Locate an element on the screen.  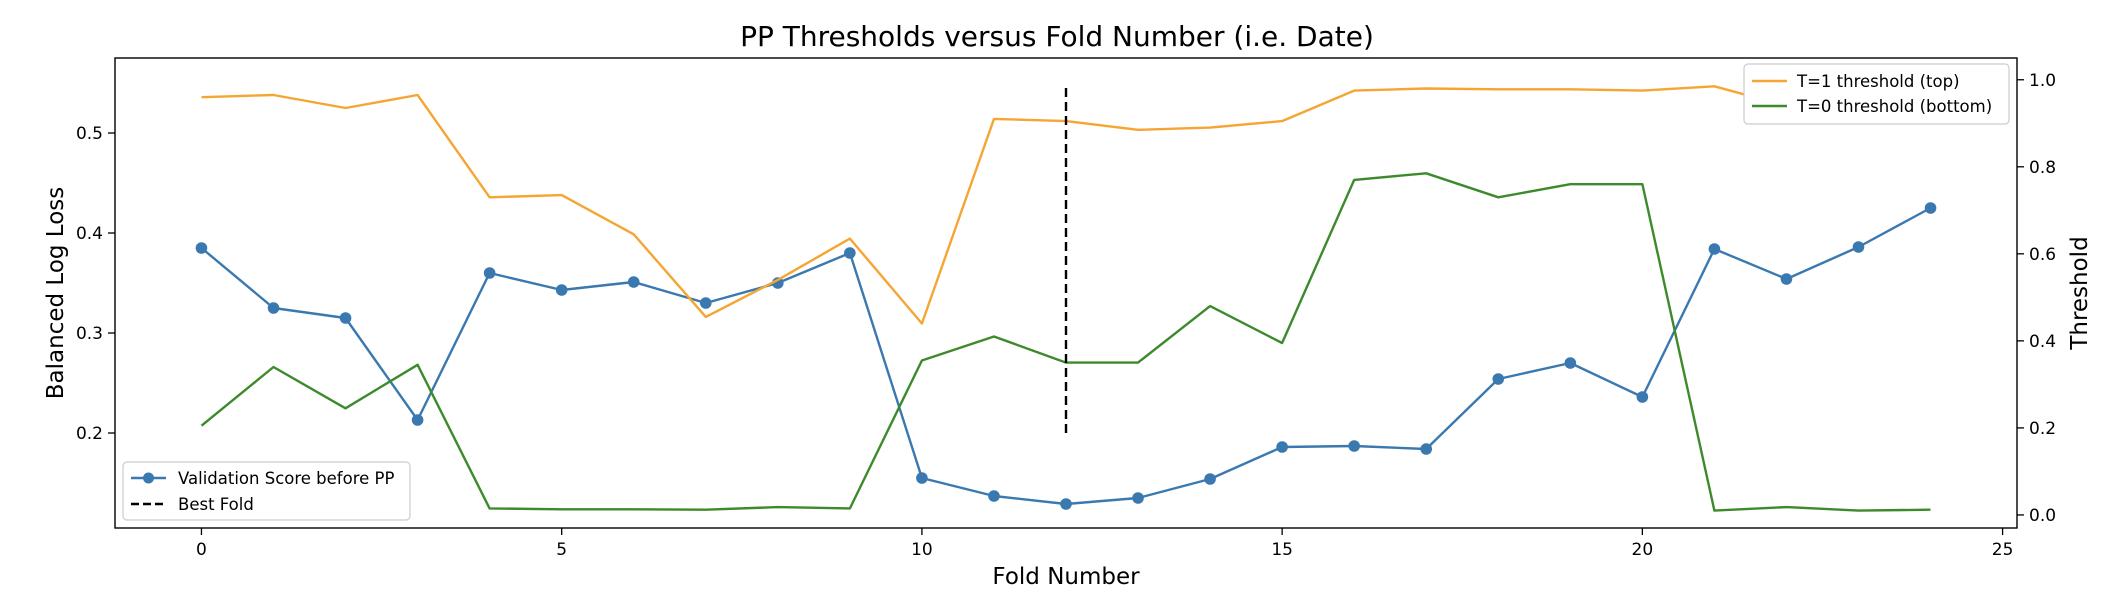
y-left-tick-label-2: 0.4 is located at coordinates (89, 234).